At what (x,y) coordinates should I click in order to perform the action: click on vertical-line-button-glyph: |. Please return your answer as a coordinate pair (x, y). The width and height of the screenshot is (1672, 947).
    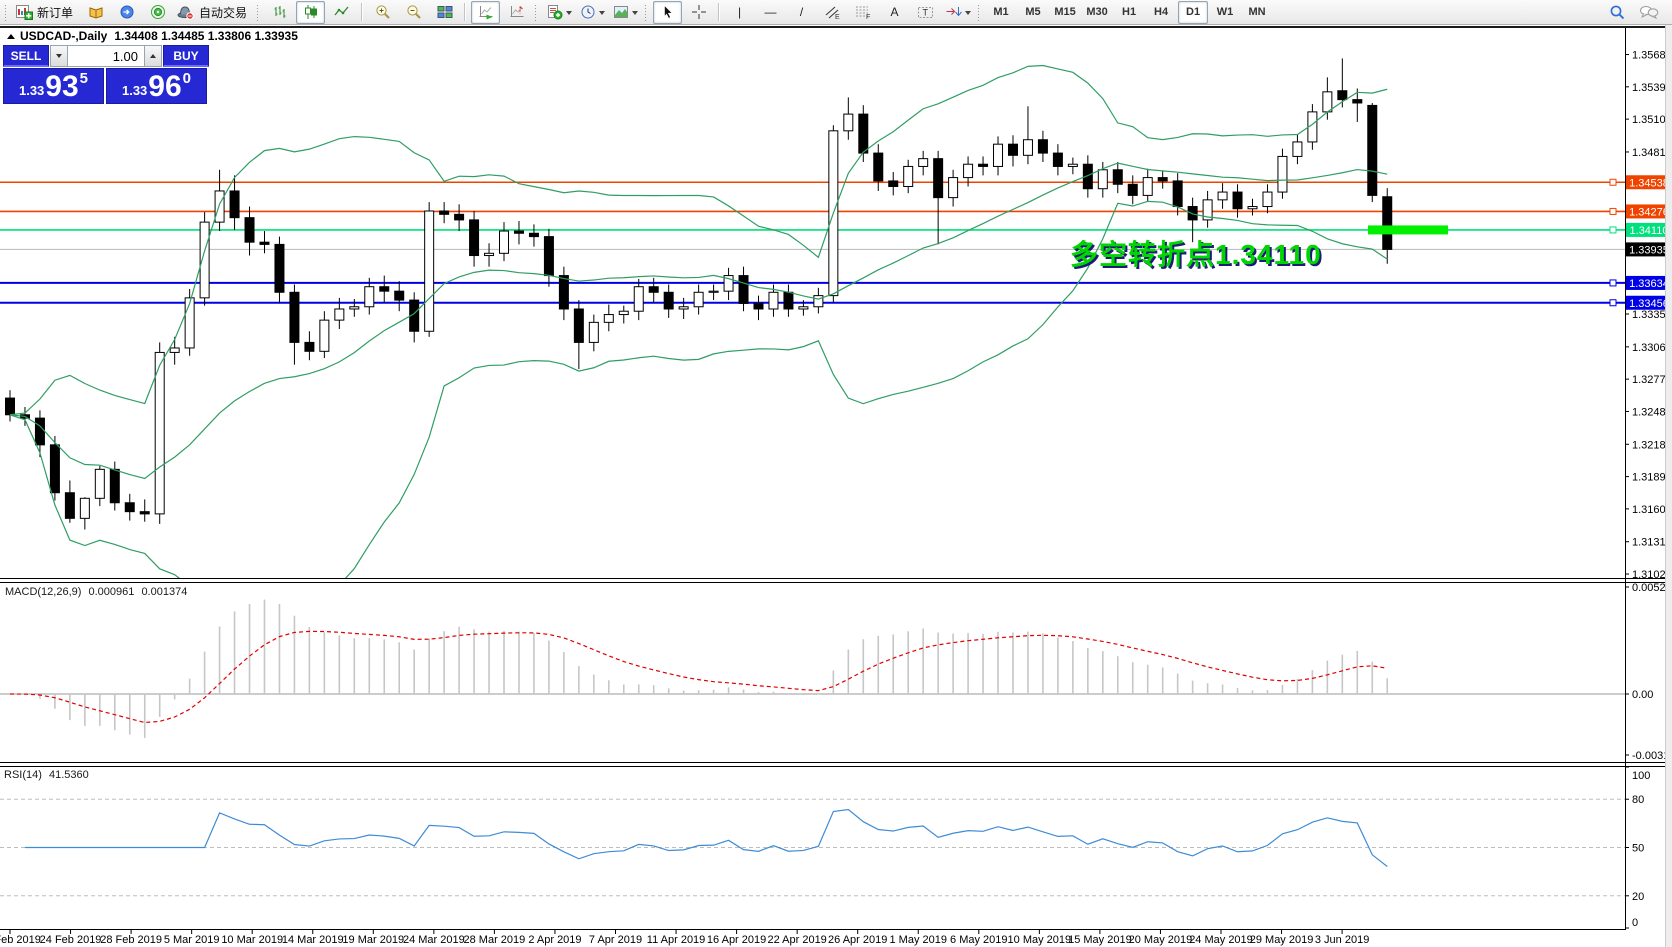
    Looking at the image, I should click on (739, 12).